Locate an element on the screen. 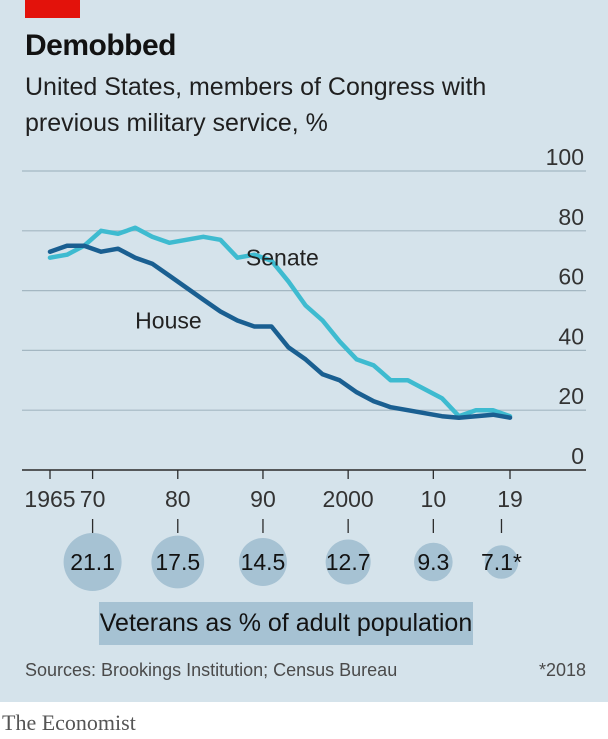 This screenshot has height=739, width=608. chart-title: Demobbed is located at coordinates (101, 45).